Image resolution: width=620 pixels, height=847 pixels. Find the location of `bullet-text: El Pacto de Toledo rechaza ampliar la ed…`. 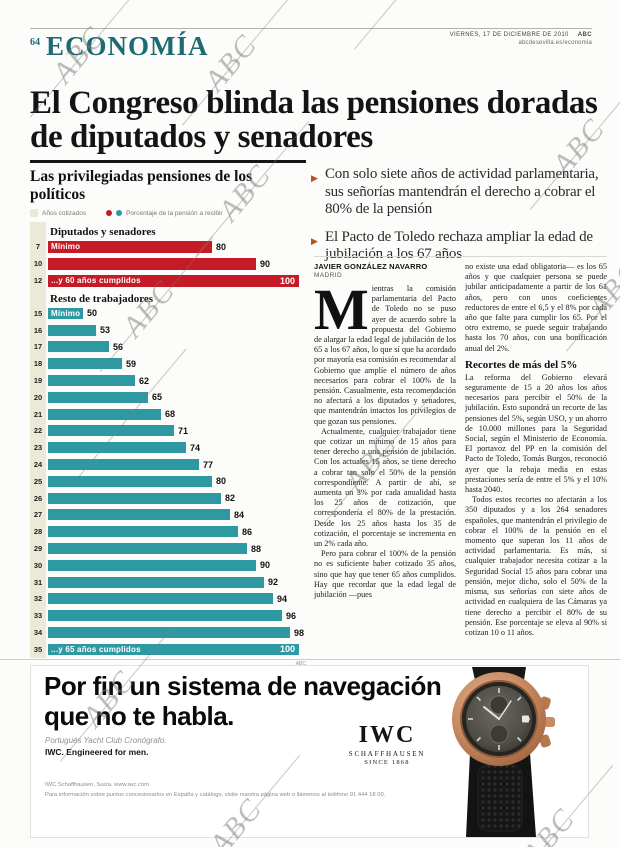

bullet-text: El Pacto de Toledo rechaza ampliar la ed… is located at coordinates (459, 245).